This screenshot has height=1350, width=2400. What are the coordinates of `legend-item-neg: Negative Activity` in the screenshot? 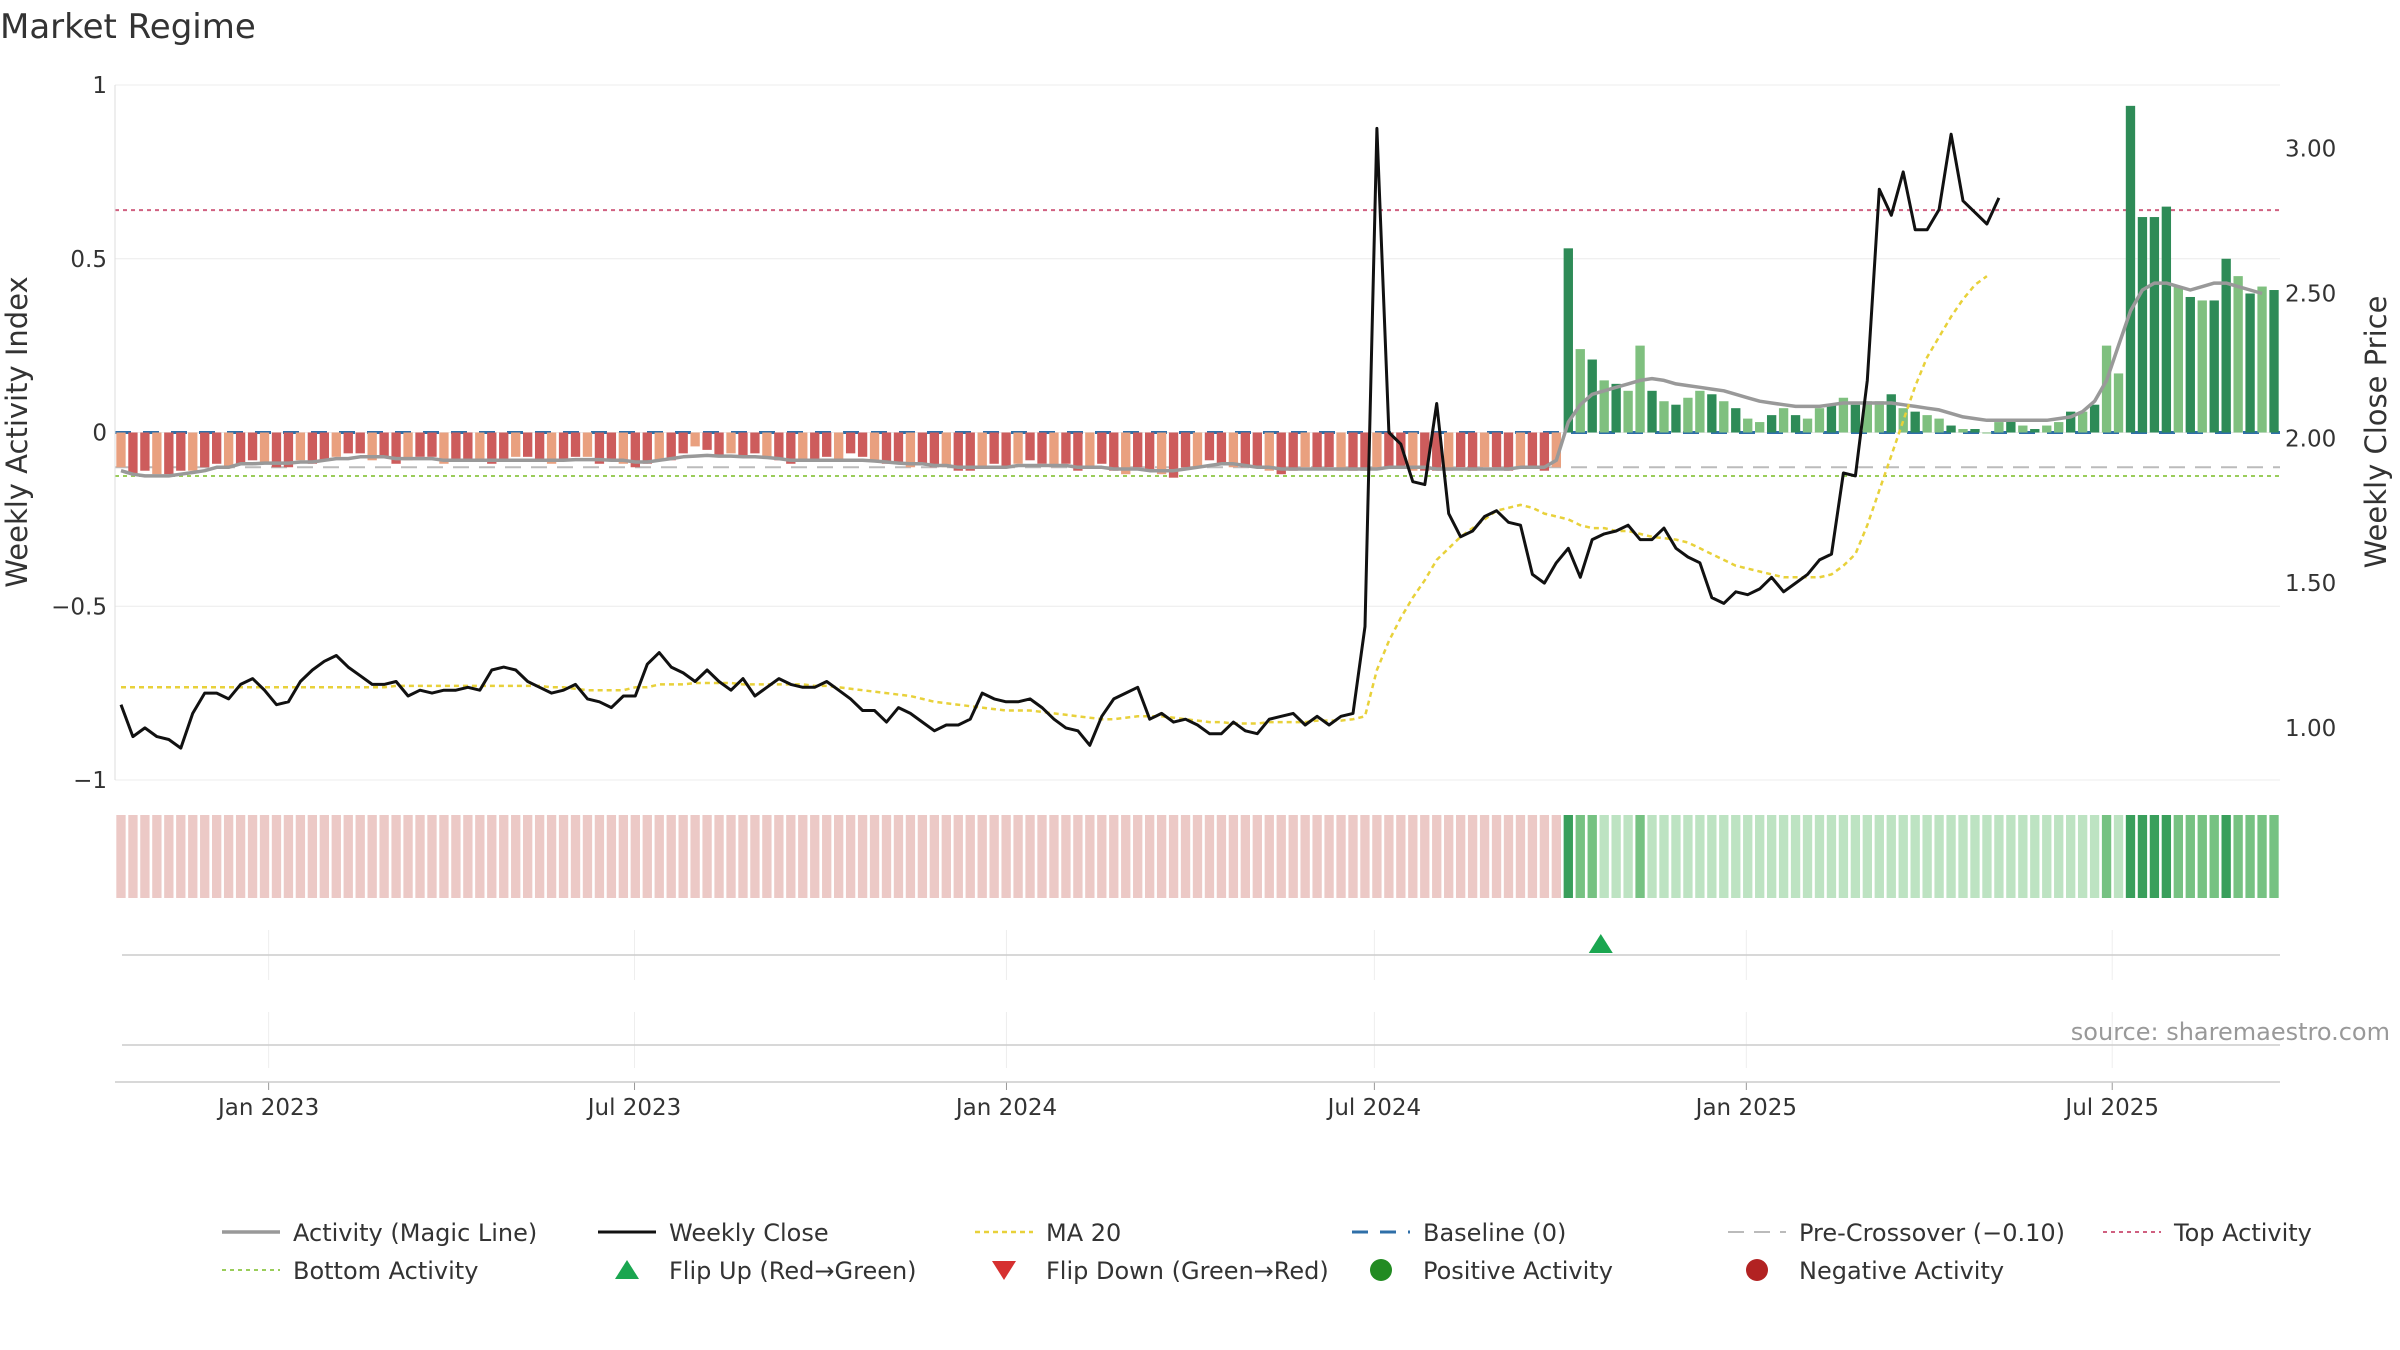 It's located at (1875, 1271).